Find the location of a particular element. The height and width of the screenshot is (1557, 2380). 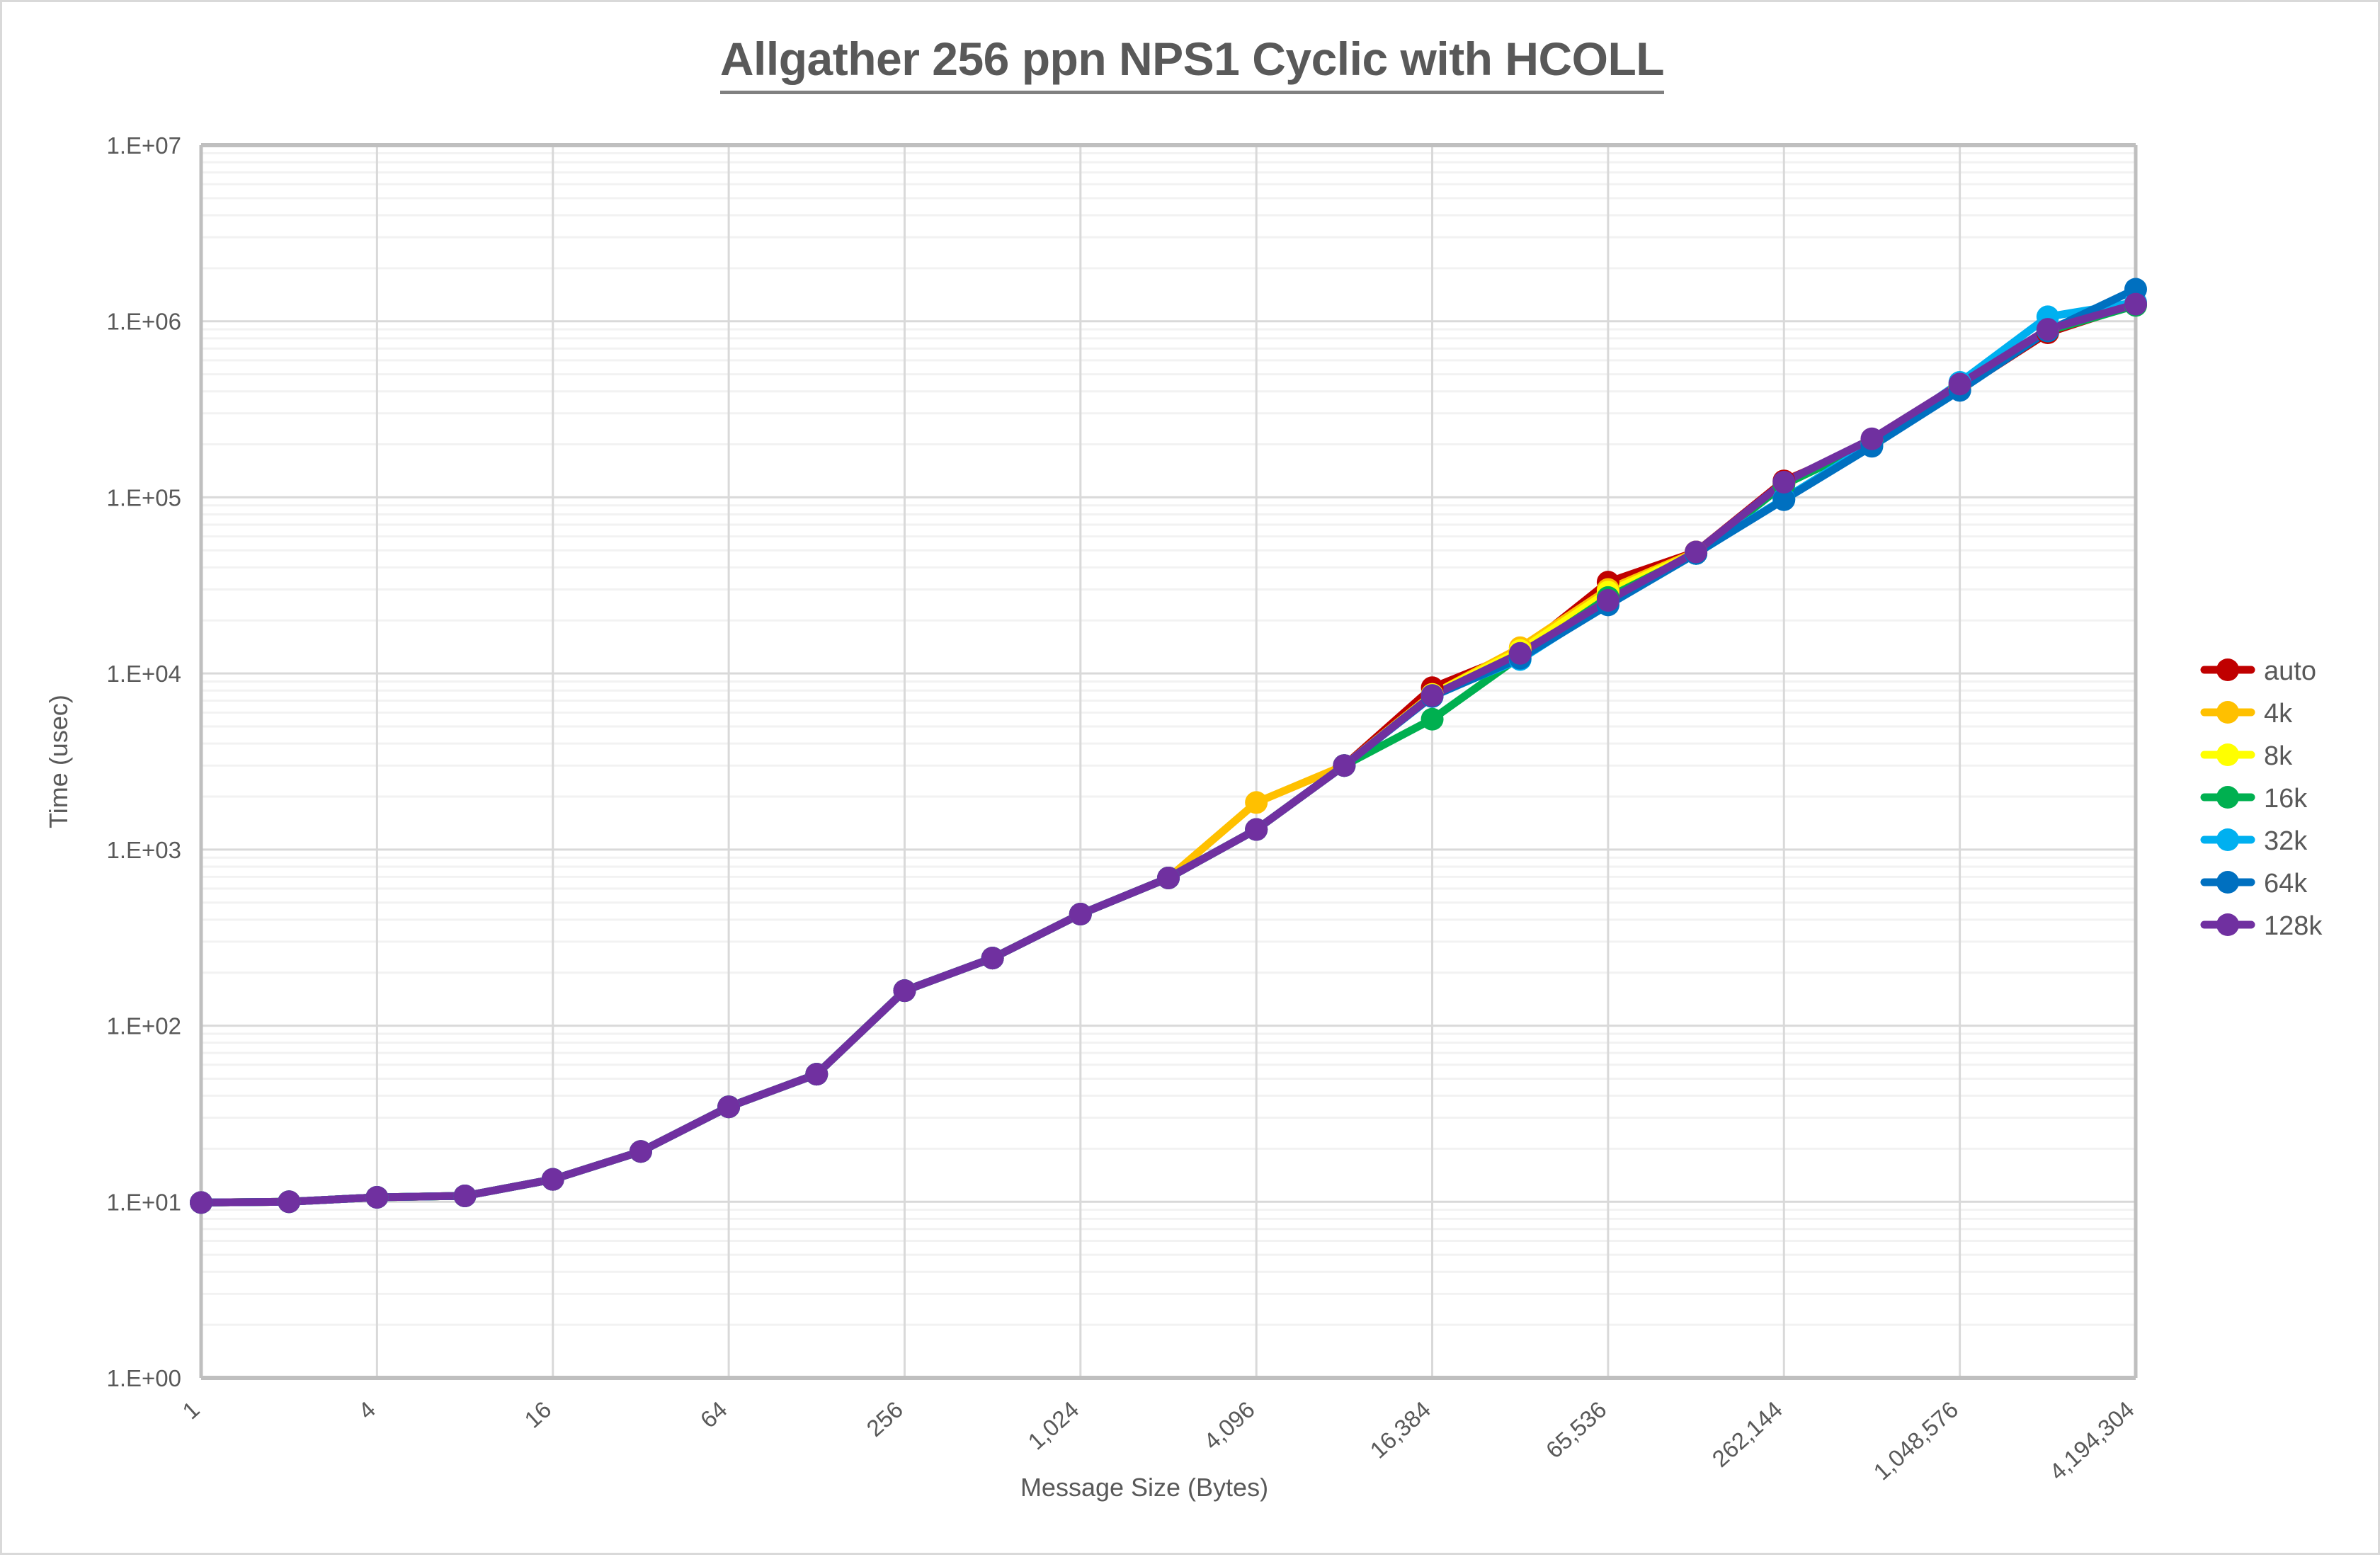

y-tick-label: 1.E+02 is located at coordinates (143, 1026).